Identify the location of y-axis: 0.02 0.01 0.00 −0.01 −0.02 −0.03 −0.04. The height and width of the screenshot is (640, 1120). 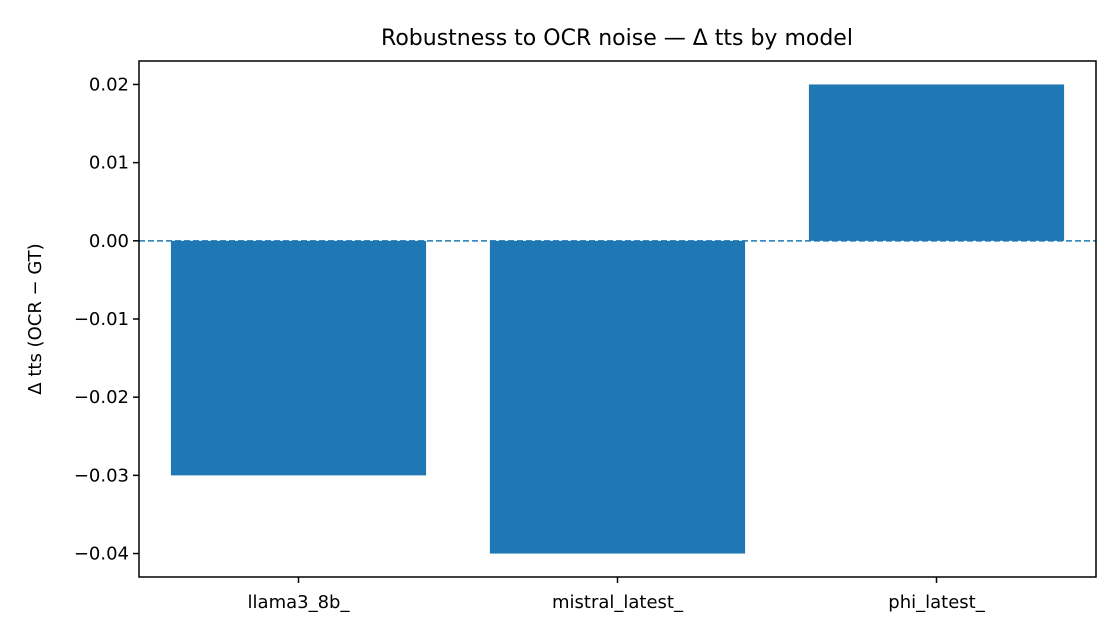
(106, 319).